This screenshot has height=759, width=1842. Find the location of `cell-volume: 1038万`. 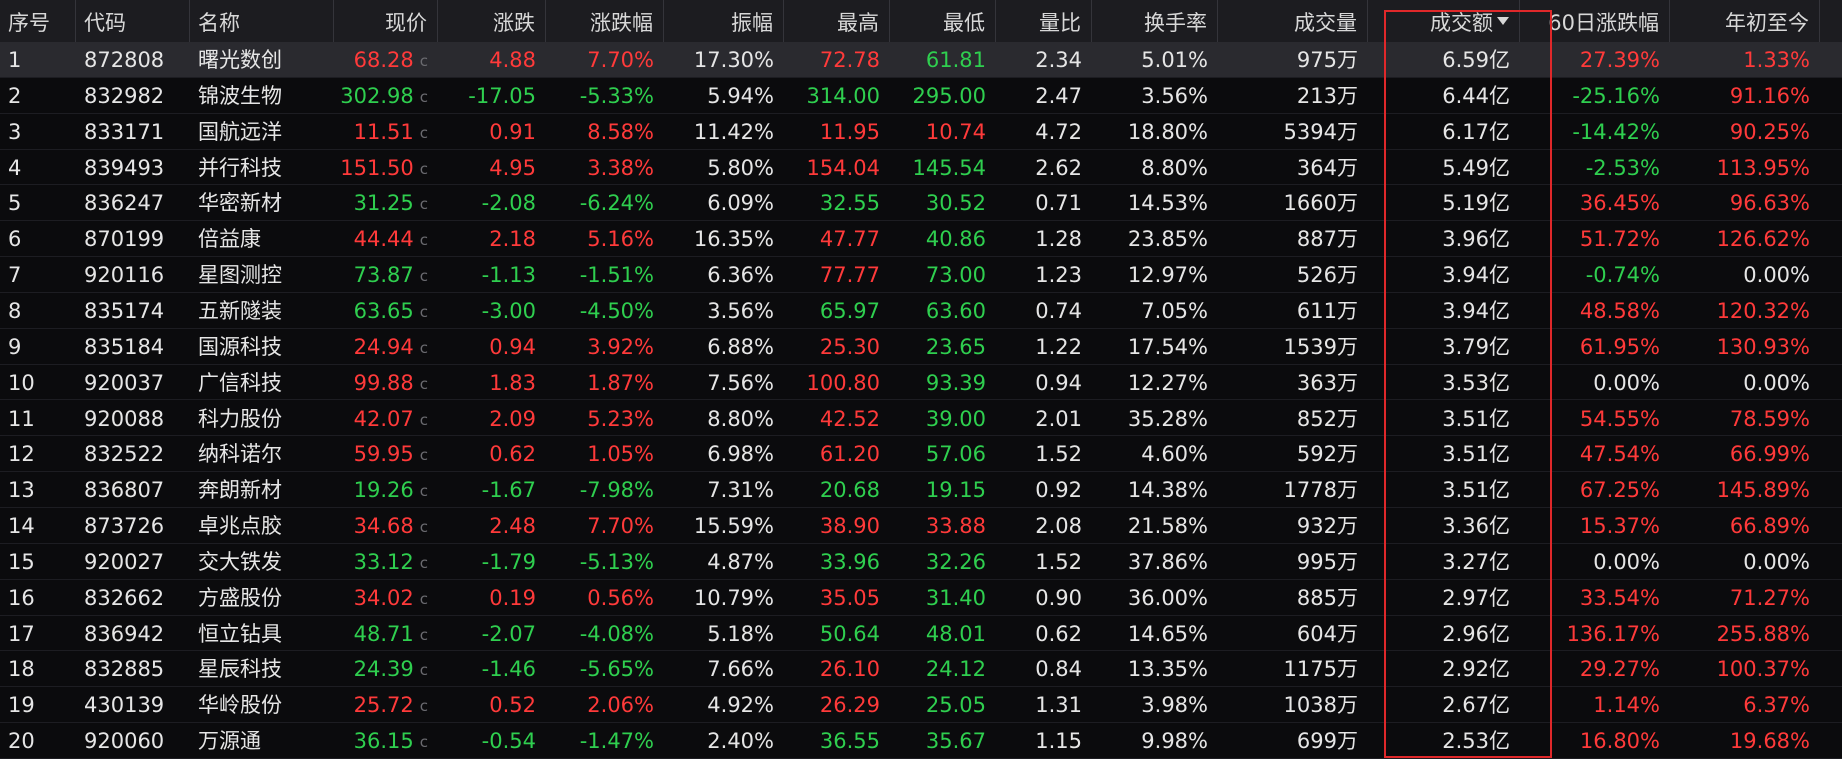

cell-volume: 1038万 is located at coordinates (1293, 705).